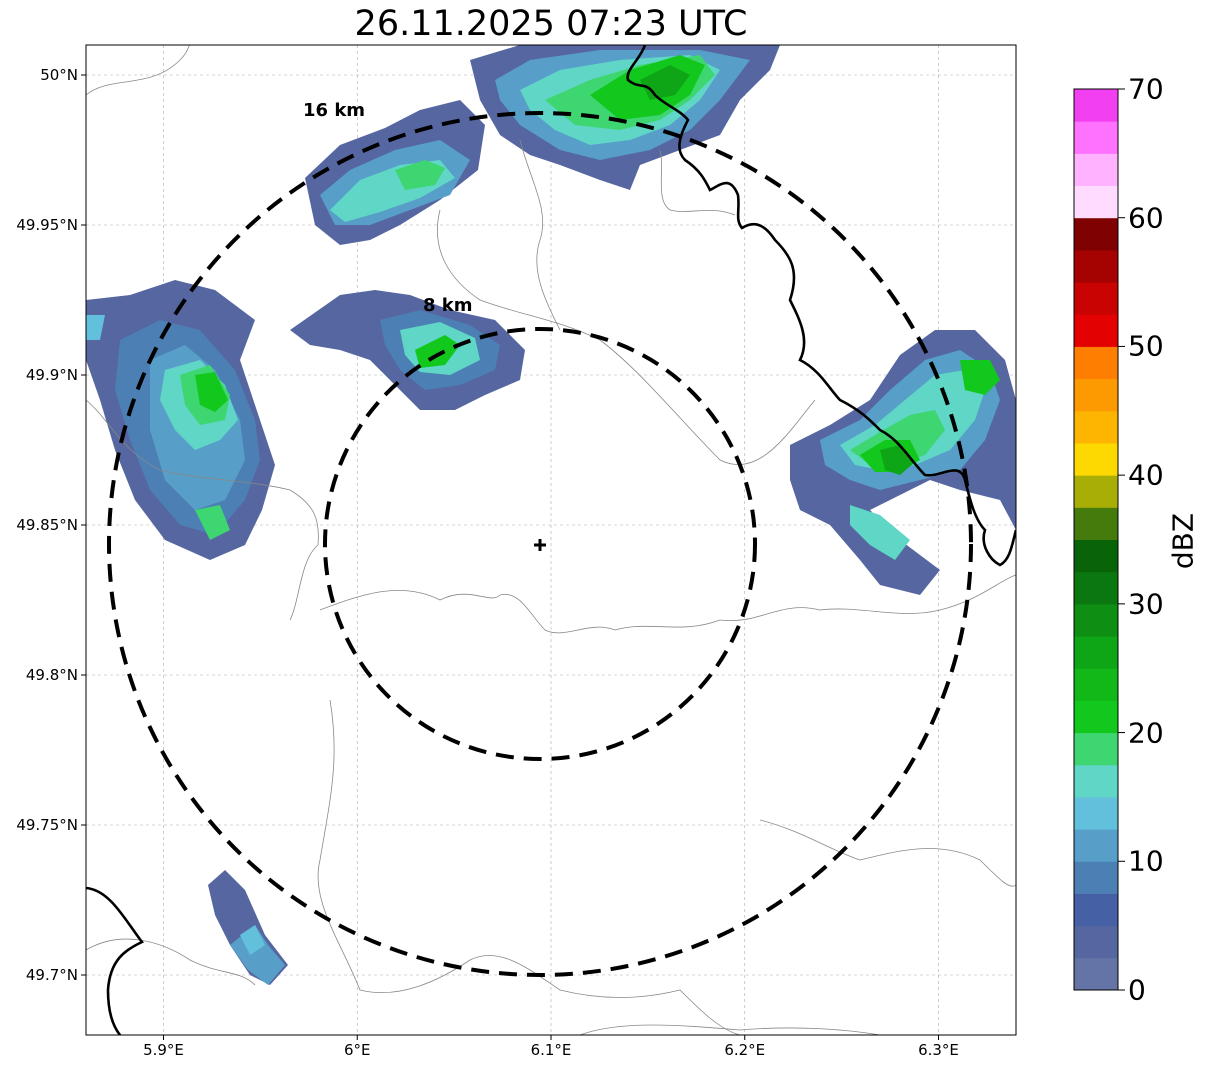 The width and height of the screenshot is (1207, 1069). Describe the element at coordinates (47, 225) in the screenshot. I see `lat-tick-label: 49.95°N` at that location.